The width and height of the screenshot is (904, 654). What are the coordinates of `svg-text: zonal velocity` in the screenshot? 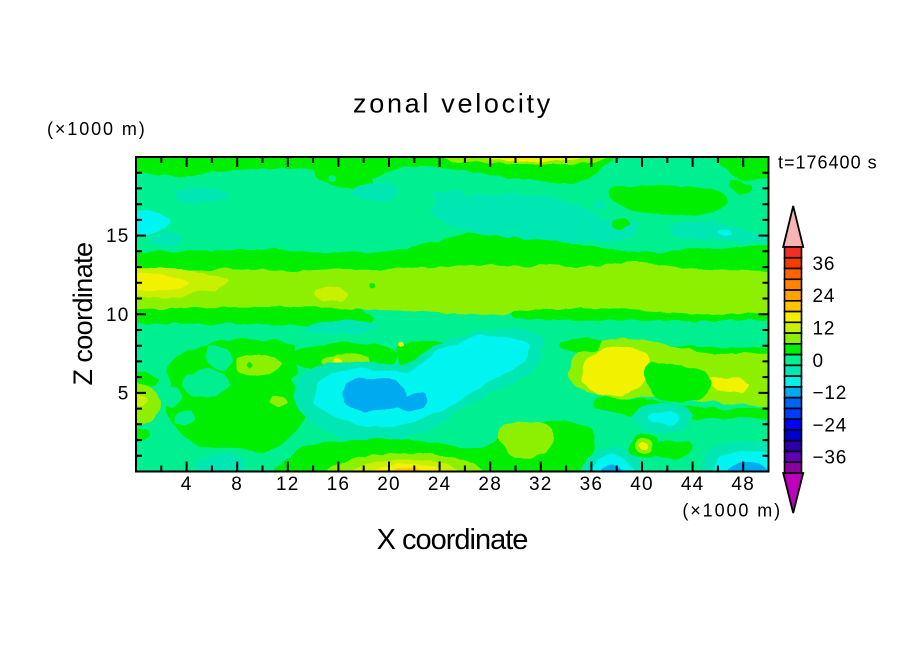 It's located at (453, 104).